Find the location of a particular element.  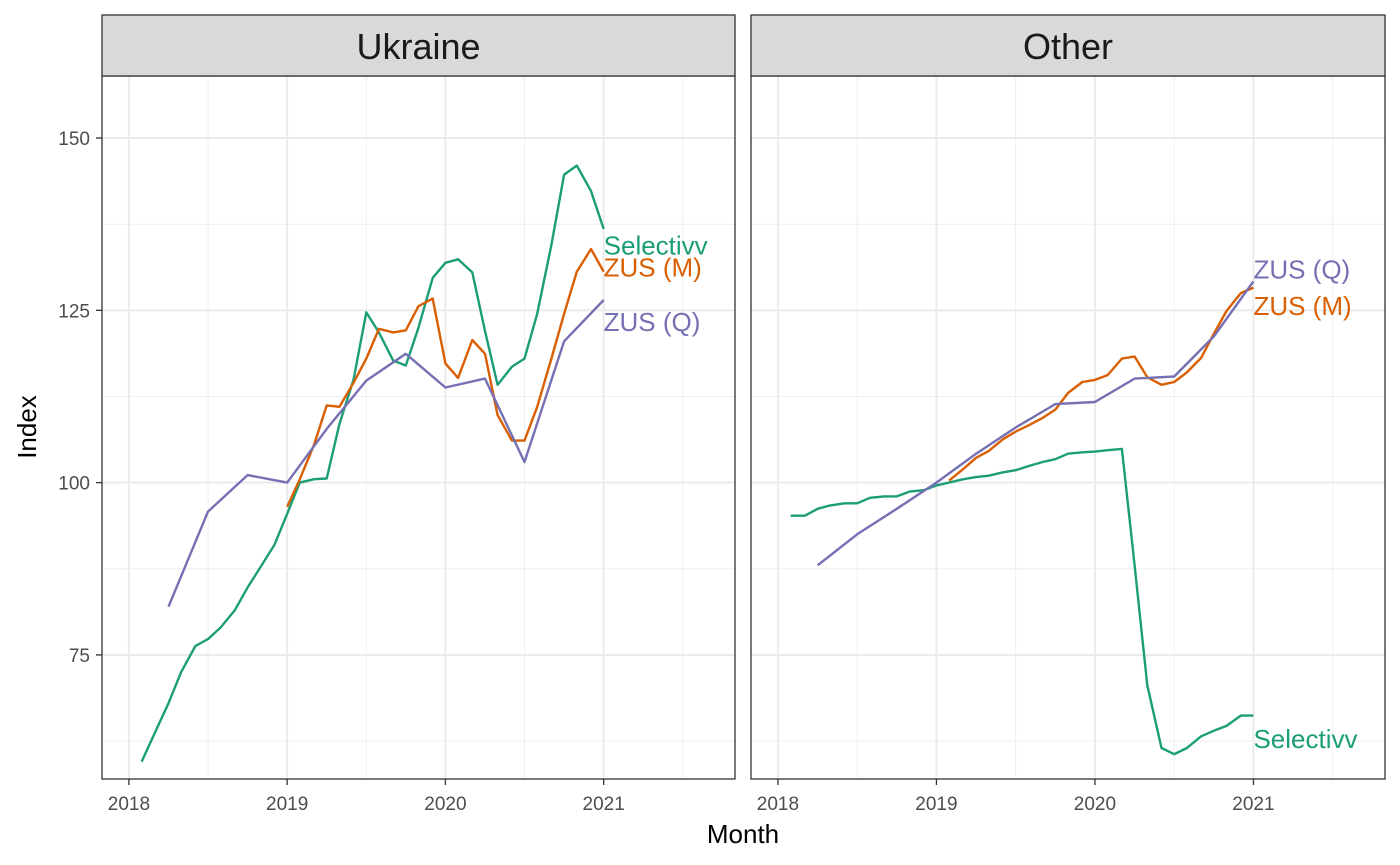

panel-ukraine-x-axis: 2018 2019 2020 2021 is located at coordinates (366, 797).